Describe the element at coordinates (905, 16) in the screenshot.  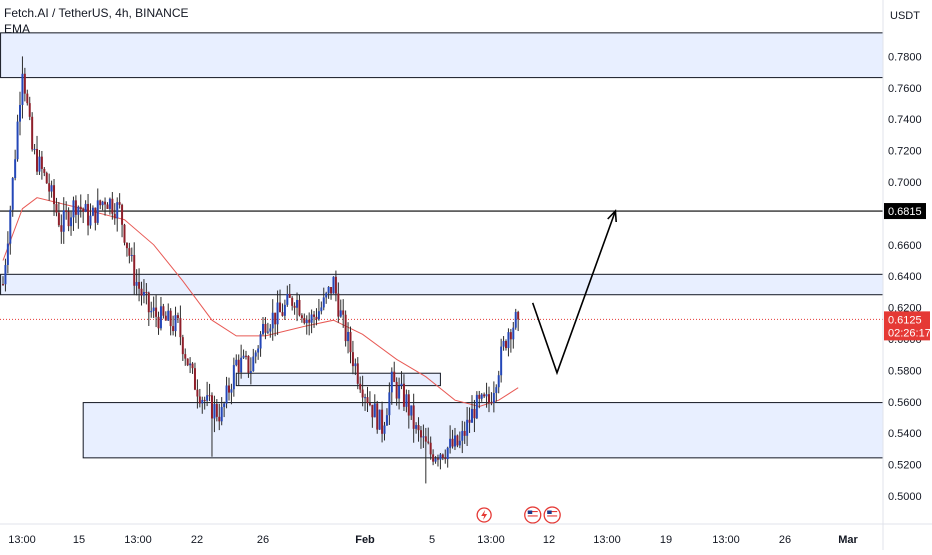
I see `currency-label: USDT` at that location.